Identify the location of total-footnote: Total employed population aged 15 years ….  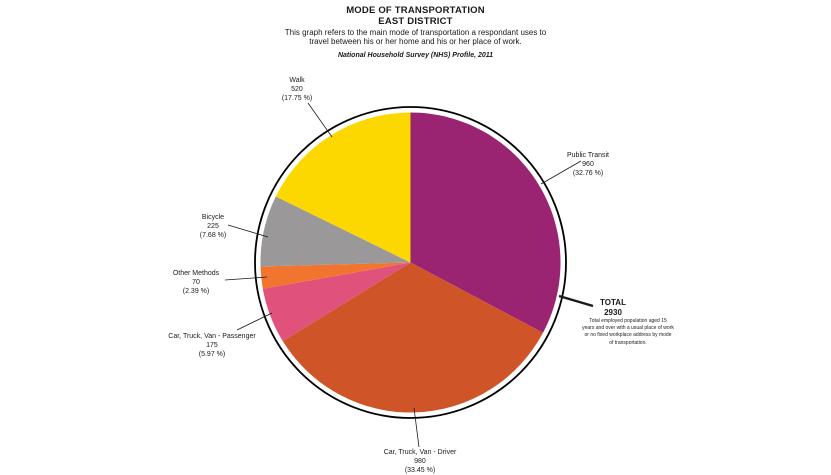
(628, 332).